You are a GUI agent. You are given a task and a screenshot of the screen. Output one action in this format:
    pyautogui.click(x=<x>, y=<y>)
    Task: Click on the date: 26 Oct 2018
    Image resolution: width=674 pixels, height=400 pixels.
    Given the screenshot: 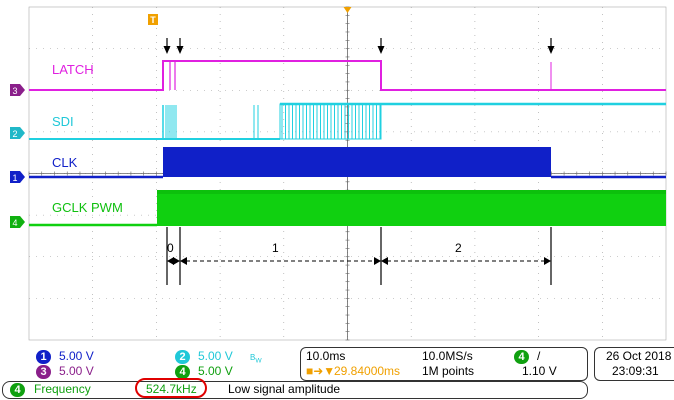 What is the action you would take?
    pyautogui.click(x=639, y=356)
    